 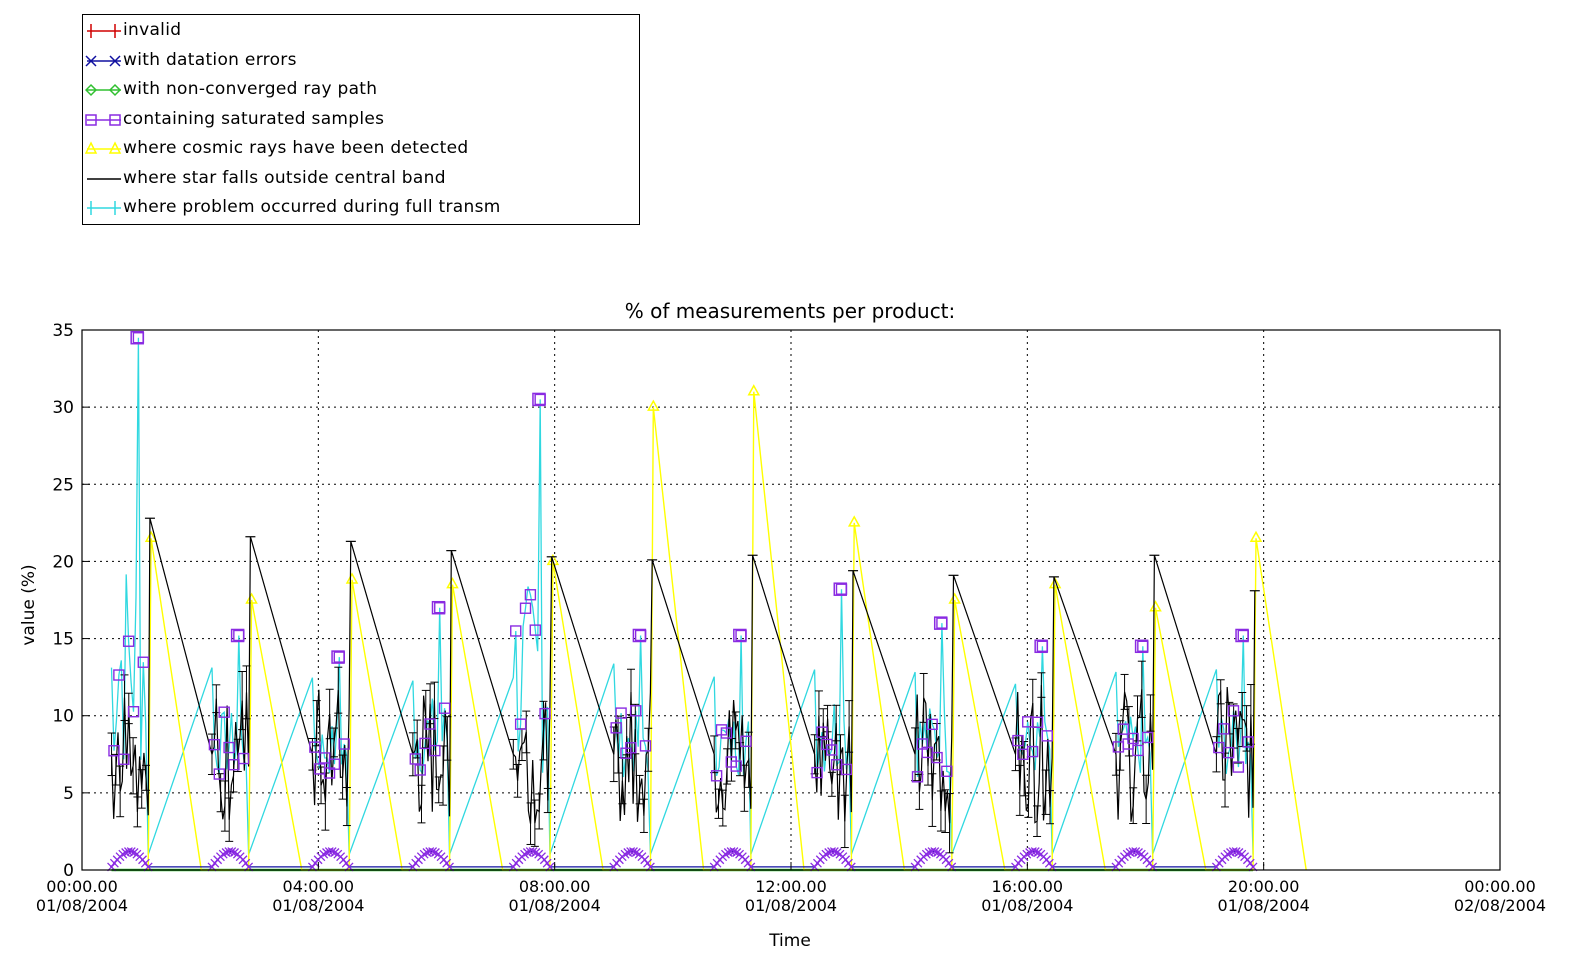 What do you see at coordinates (71, 601) in the screenshot?
I see `y-axis: 0 5 10 15 20 25 30 35` at bounding box center [71, 601].